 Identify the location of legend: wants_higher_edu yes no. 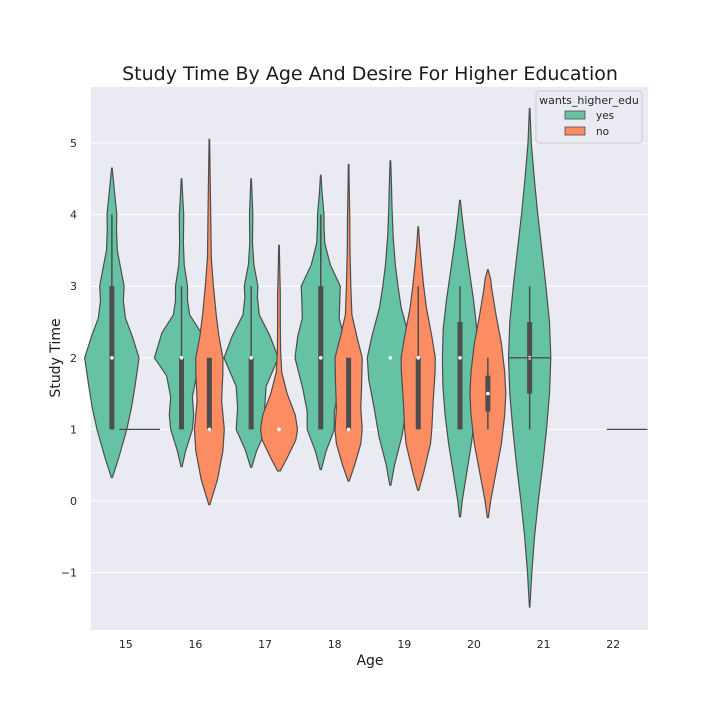
(589, 117).